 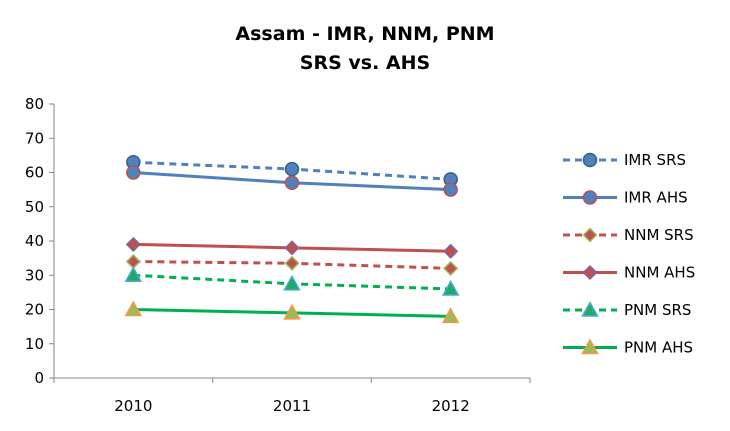 I want to click on y-tick-label: 40, so click(x=34, y=241).